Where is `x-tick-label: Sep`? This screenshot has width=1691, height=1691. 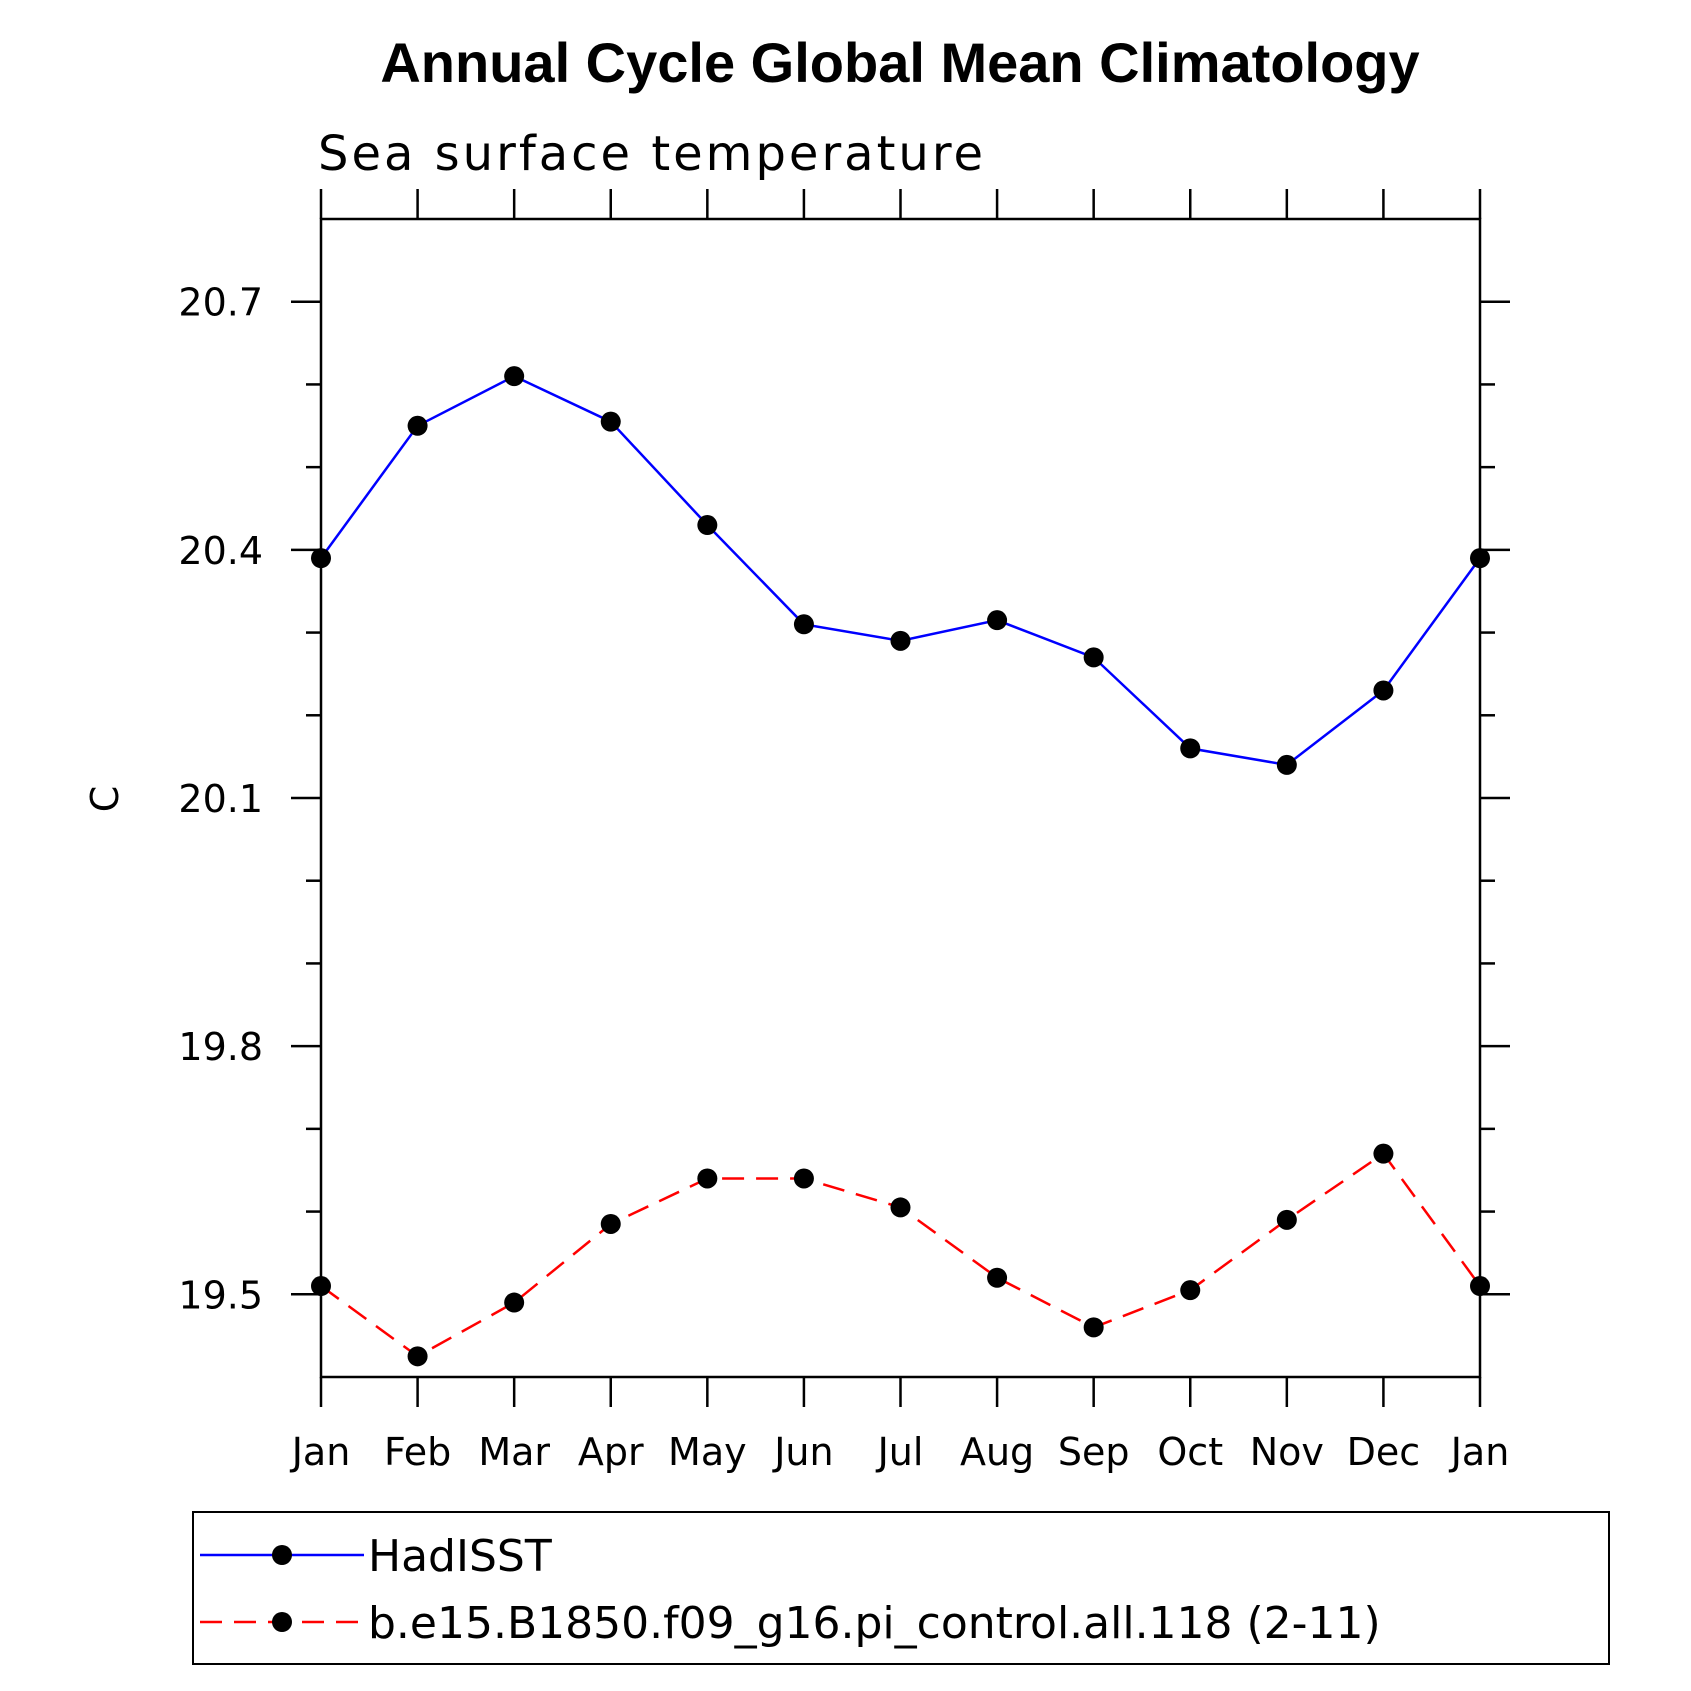
x-tick-label: Sep is located at coordinates (1094, 1452).